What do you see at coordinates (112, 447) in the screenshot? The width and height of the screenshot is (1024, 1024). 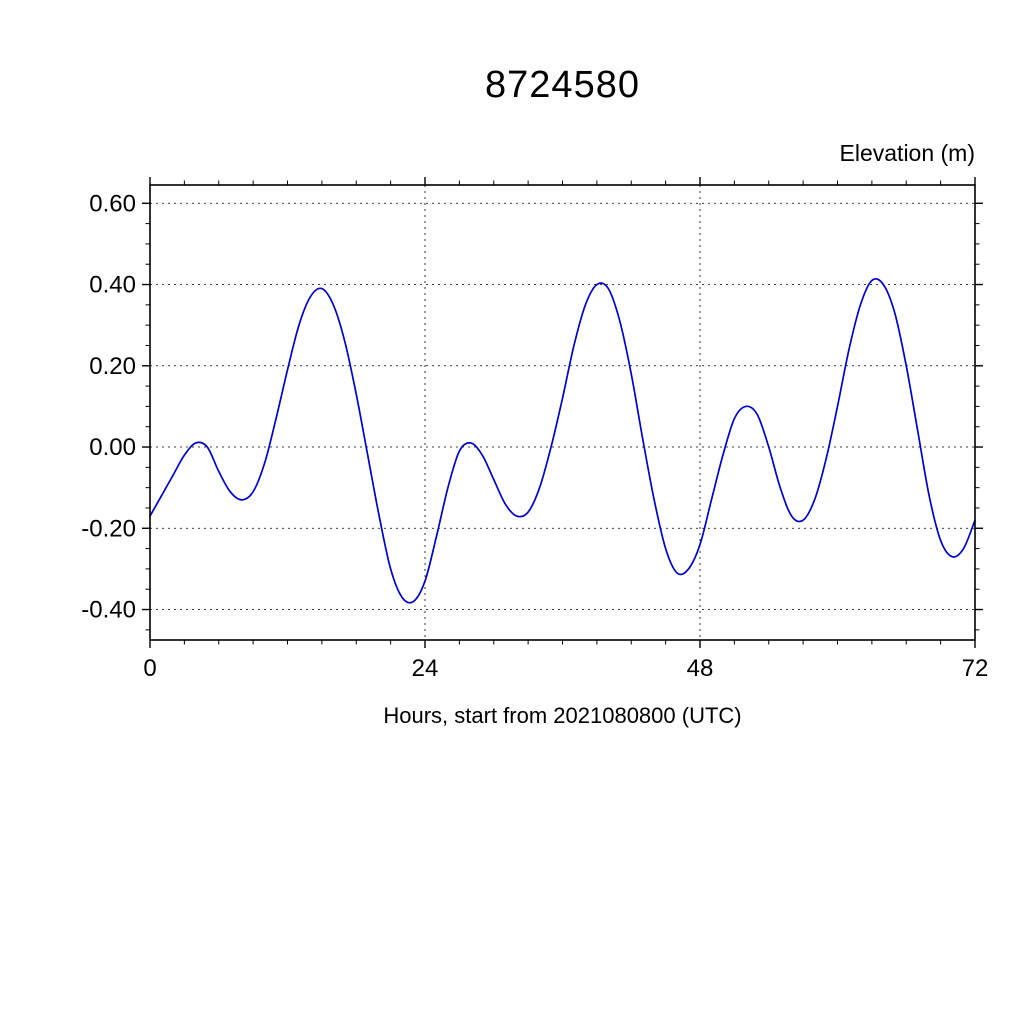 I see `y-tick-label: 0.00` at bounding box center [112, 447].